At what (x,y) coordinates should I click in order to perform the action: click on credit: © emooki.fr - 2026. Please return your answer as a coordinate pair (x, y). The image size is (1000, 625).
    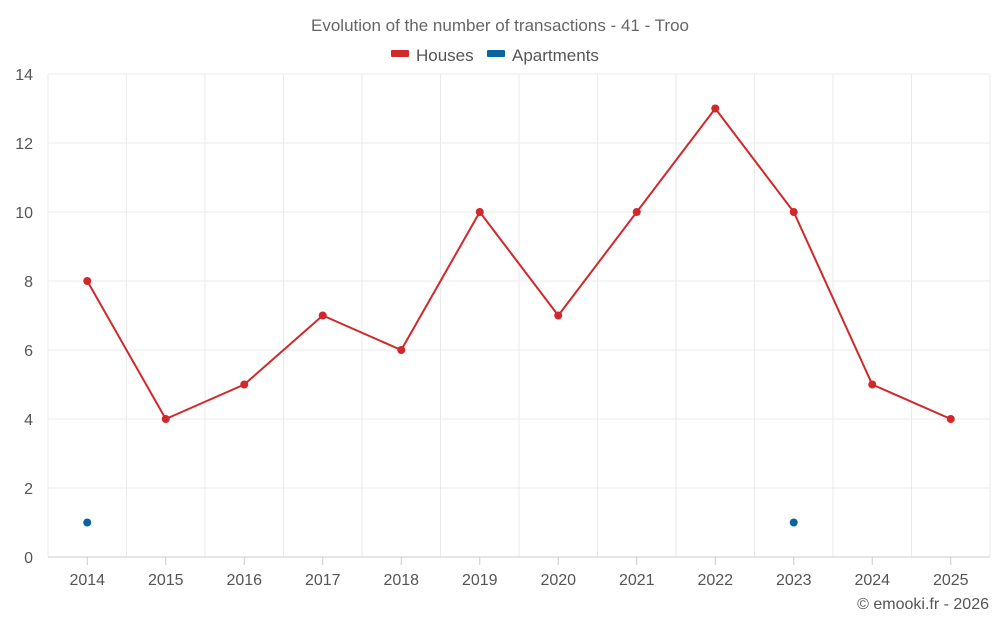
    Looking at the image, I should click on (923, 604).